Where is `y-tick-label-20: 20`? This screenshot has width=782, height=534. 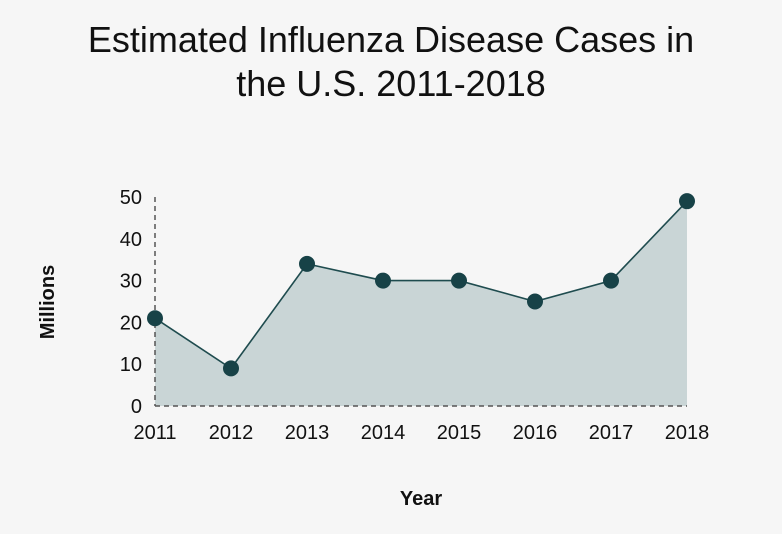 y-tick-label-20: 20 is located at coordinates (131, 323).